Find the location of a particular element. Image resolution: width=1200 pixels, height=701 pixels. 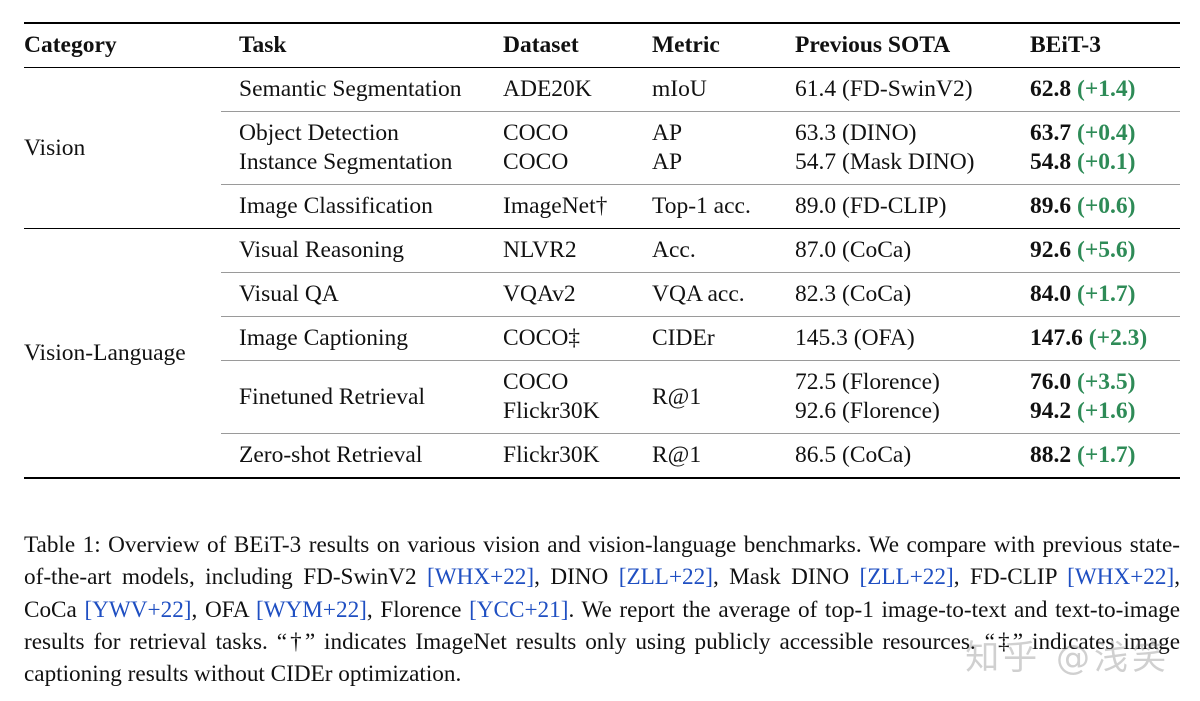

previous-sota-cell: 72.5 (Florence) 92.6 (Florence) is located at coordinates (912, 397).